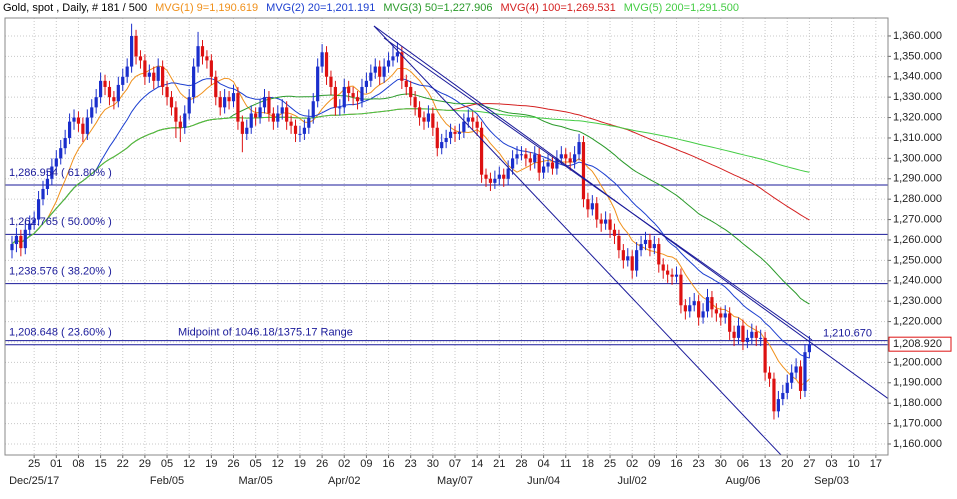  I want to click on title: Gold, spot , Daily, # 181 / 500, so click(75, 8).